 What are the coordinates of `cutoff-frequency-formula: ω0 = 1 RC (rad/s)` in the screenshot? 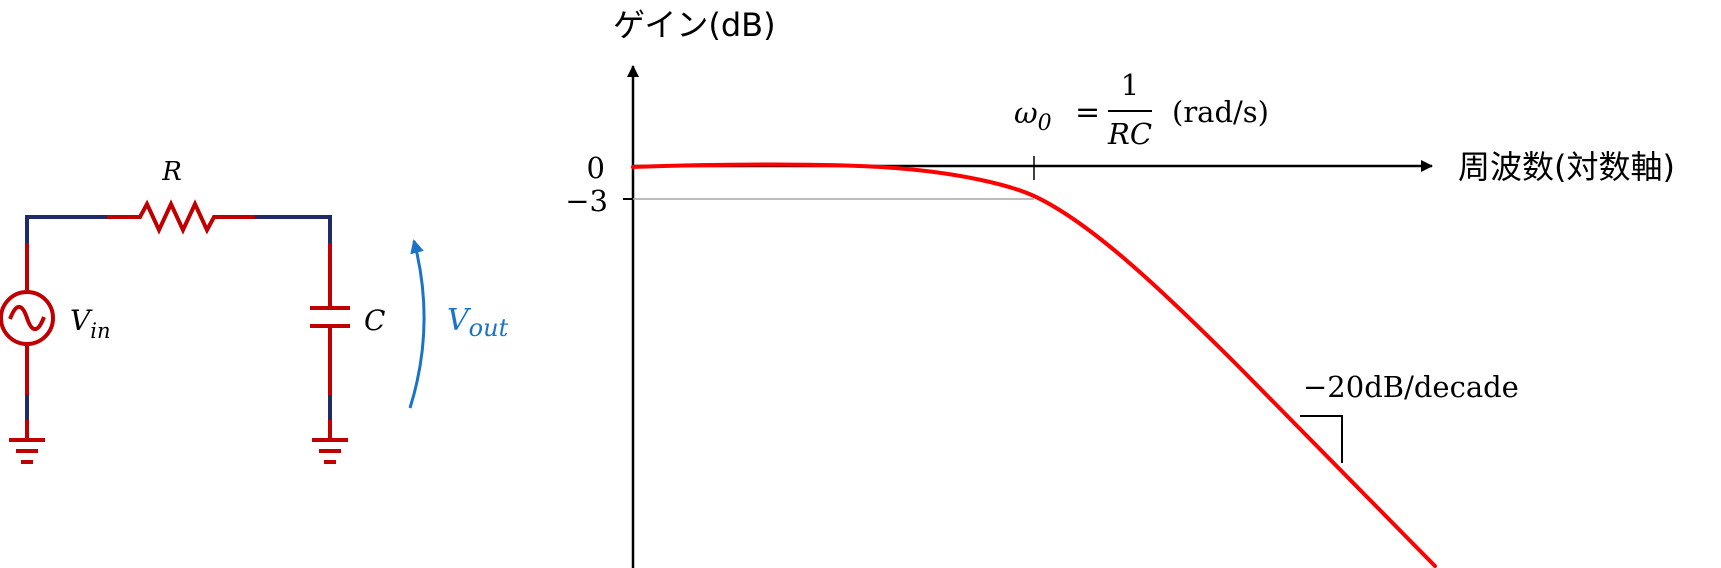 It's located at (1141, 109).